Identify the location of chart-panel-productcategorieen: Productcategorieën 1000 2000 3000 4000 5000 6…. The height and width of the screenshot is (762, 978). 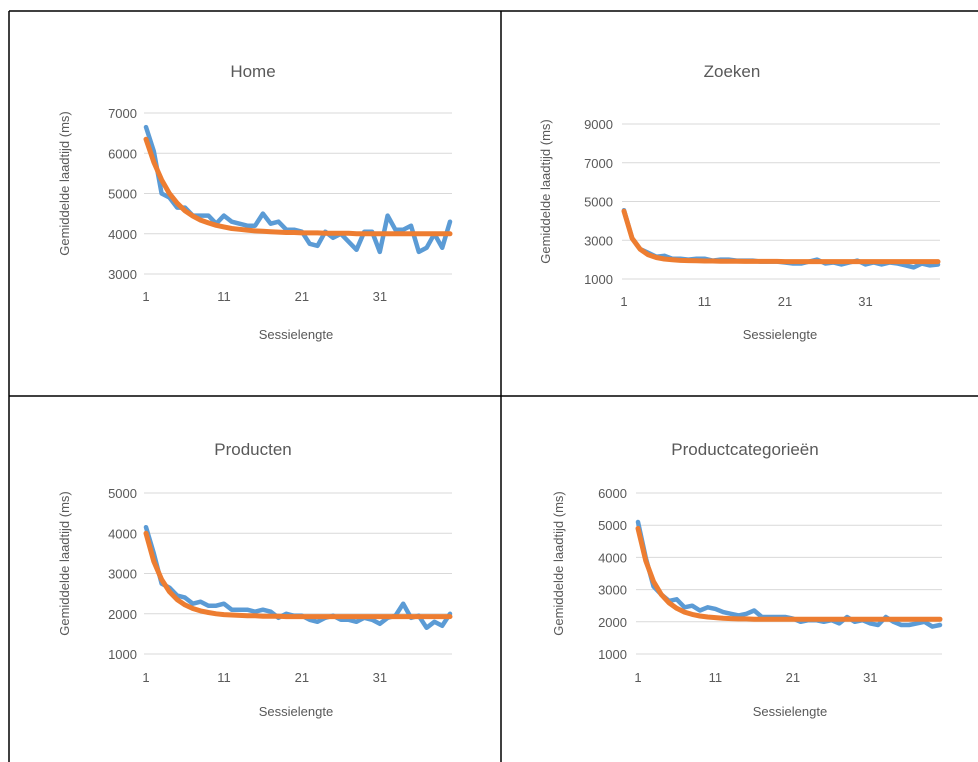
(747, 579).